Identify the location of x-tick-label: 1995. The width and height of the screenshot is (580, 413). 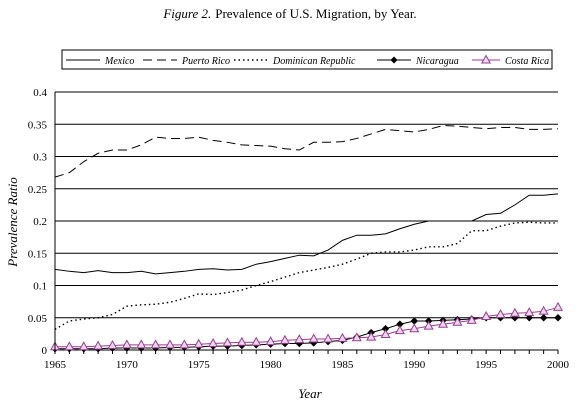
(486, 365).